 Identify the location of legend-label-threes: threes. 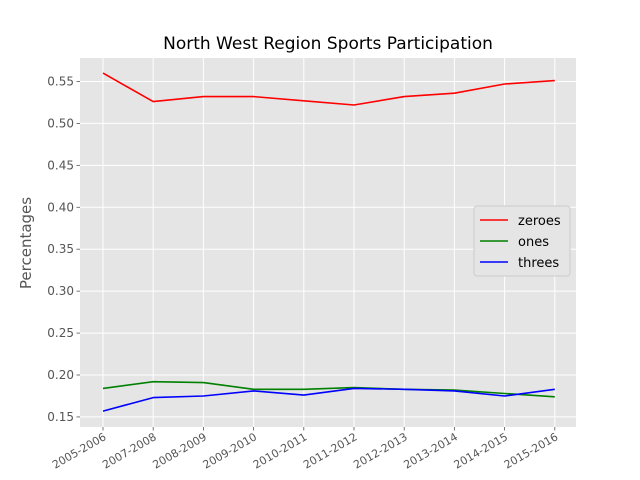
(538, 263).